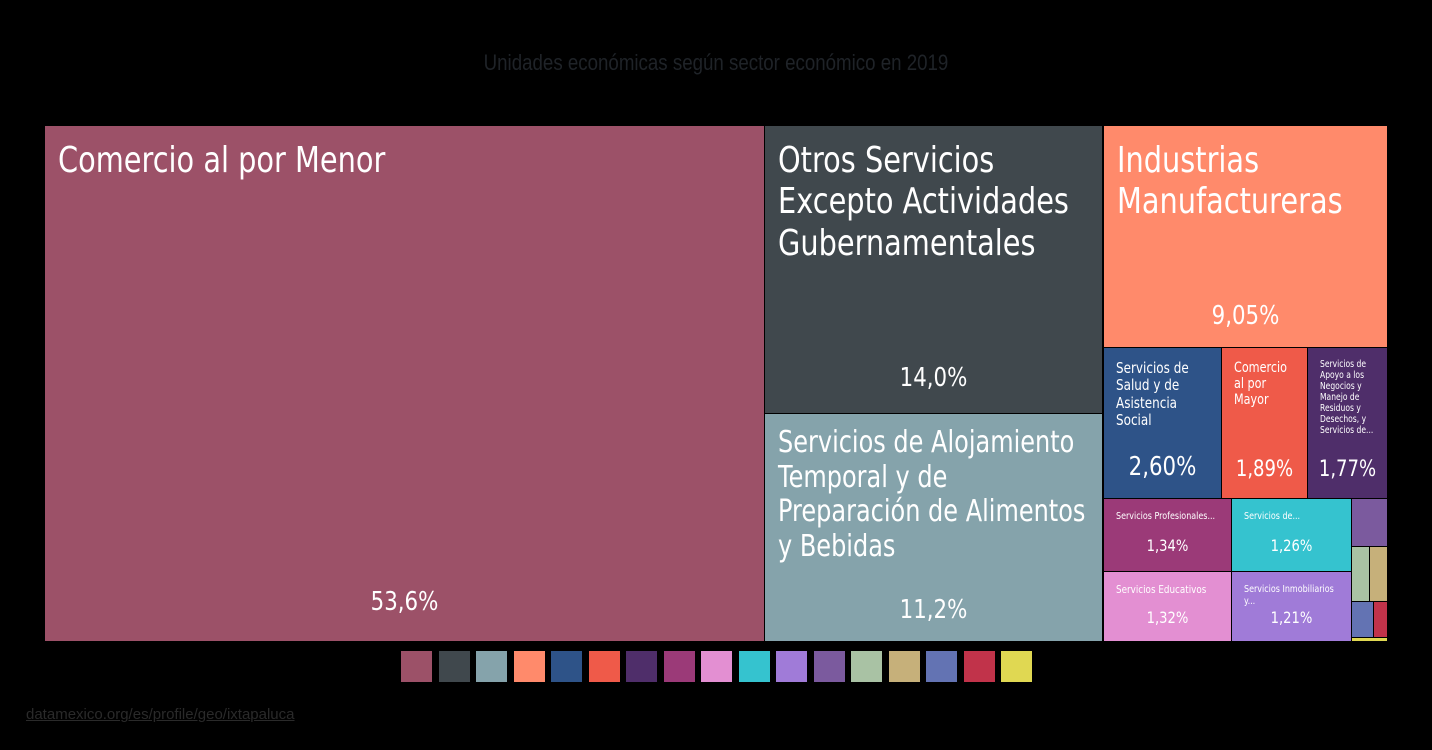 The image size is (1432, 750). I want to click on treemap-cell: Servicios de... 1,26%, so click(1292, 535).